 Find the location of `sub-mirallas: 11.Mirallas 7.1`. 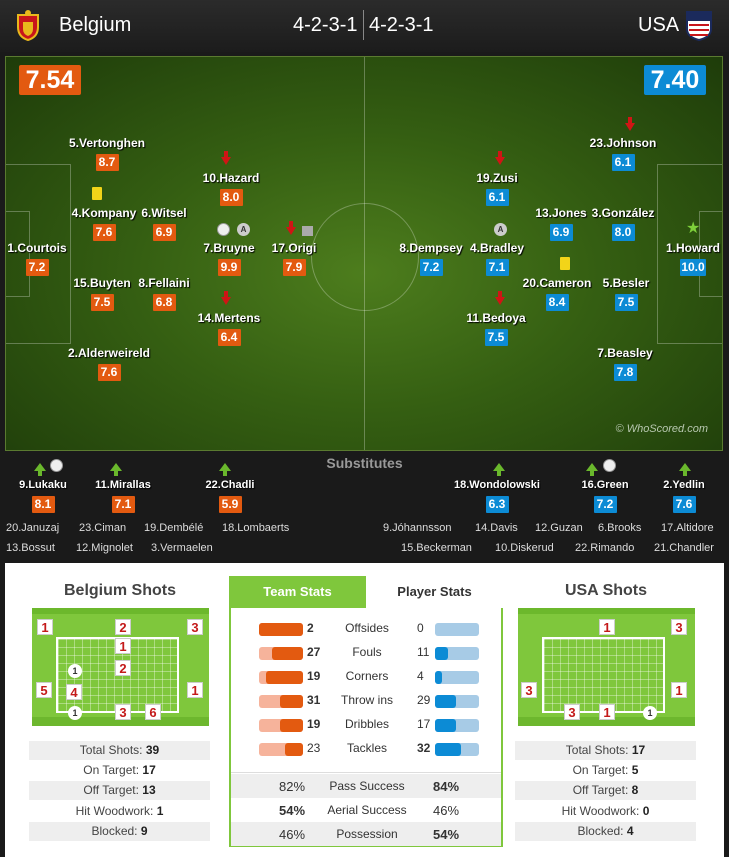

sub-mirallas: 11.Mirallas 7.1 is located at coordinates (123, 496).